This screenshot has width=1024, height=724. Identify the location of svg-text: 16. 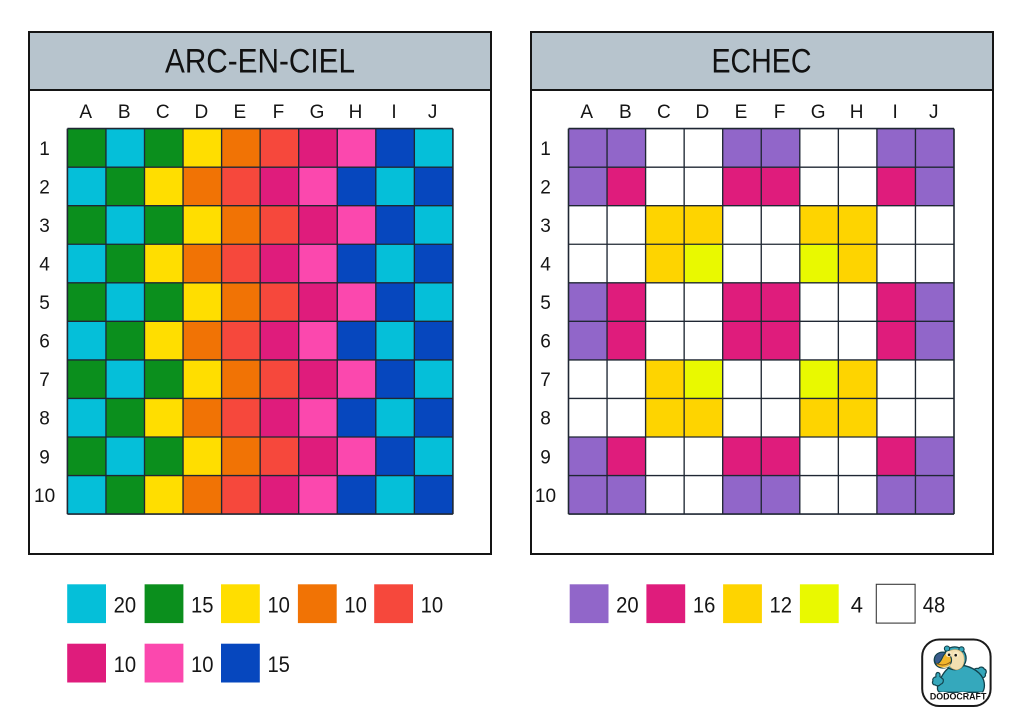
(704, 605).